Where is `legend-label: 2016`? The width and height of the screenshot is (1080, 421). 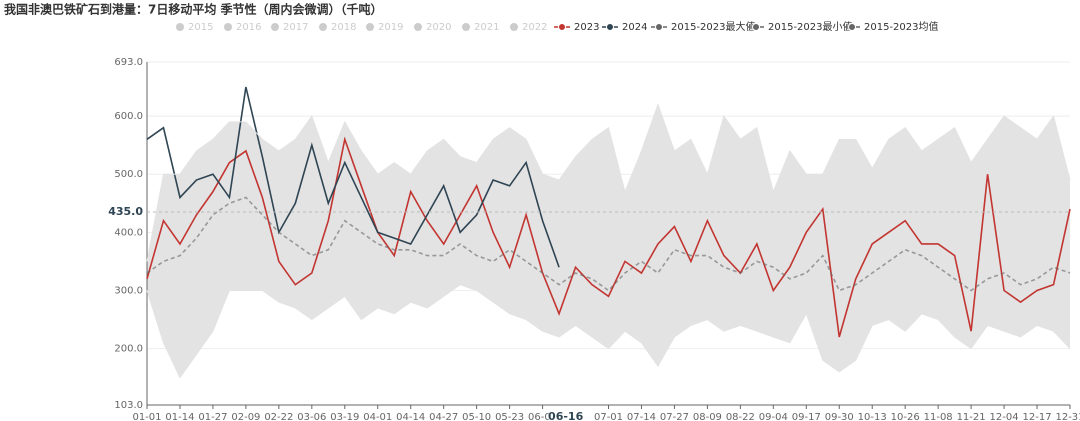 legend-label: 2016 is located at coordinates (248, 27).